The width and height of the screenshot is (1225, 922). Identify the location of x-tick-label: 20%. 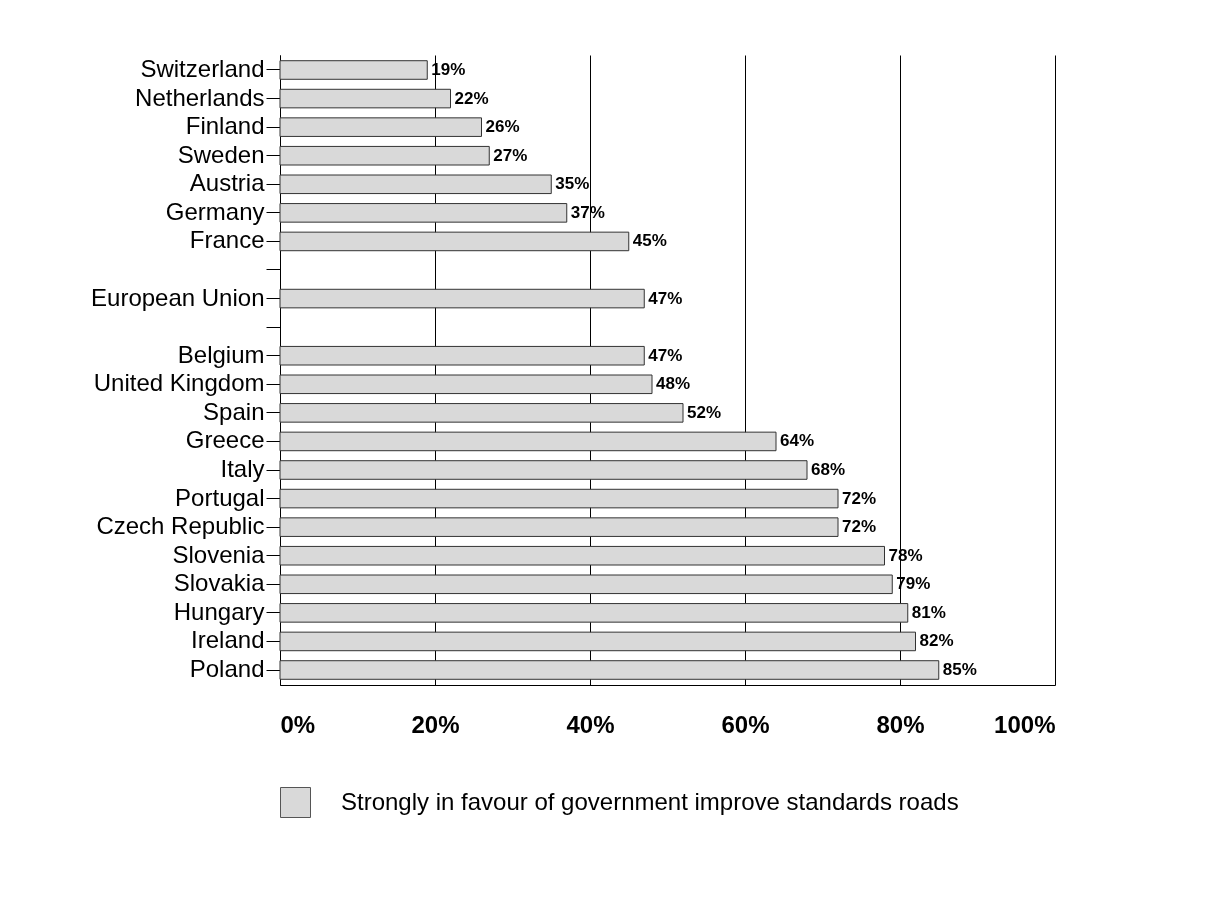
(435, 724).